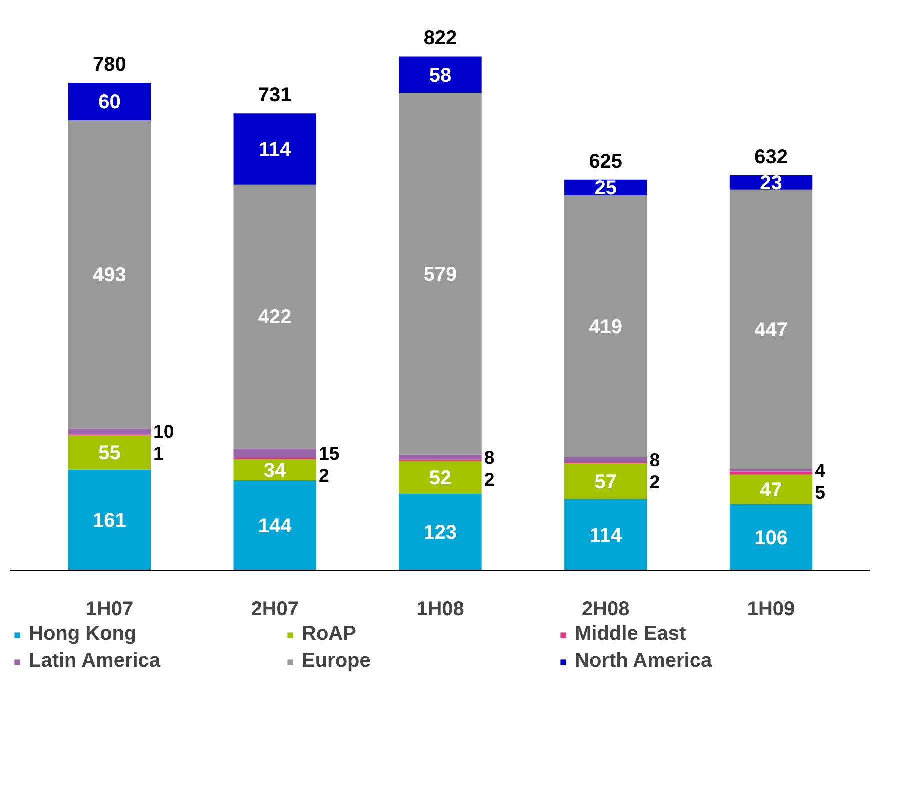  What do you see at coordinates (771, 157) in the screenshot?
I see `total-label: 632` at bounding box center [771, 157].